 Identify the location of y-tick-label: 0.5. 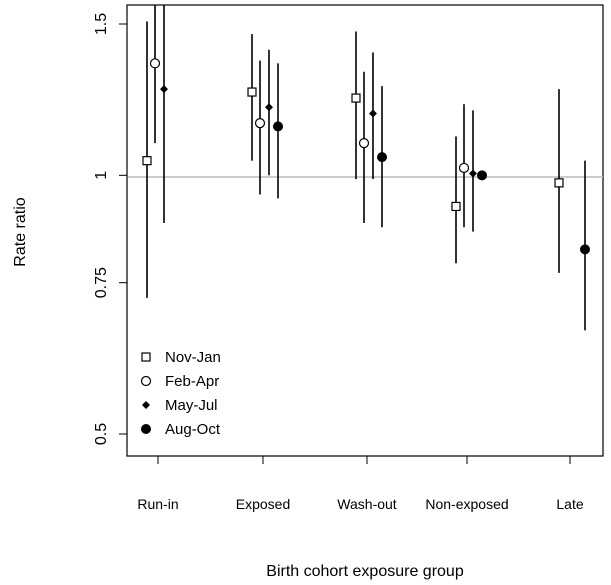
(101, 434).